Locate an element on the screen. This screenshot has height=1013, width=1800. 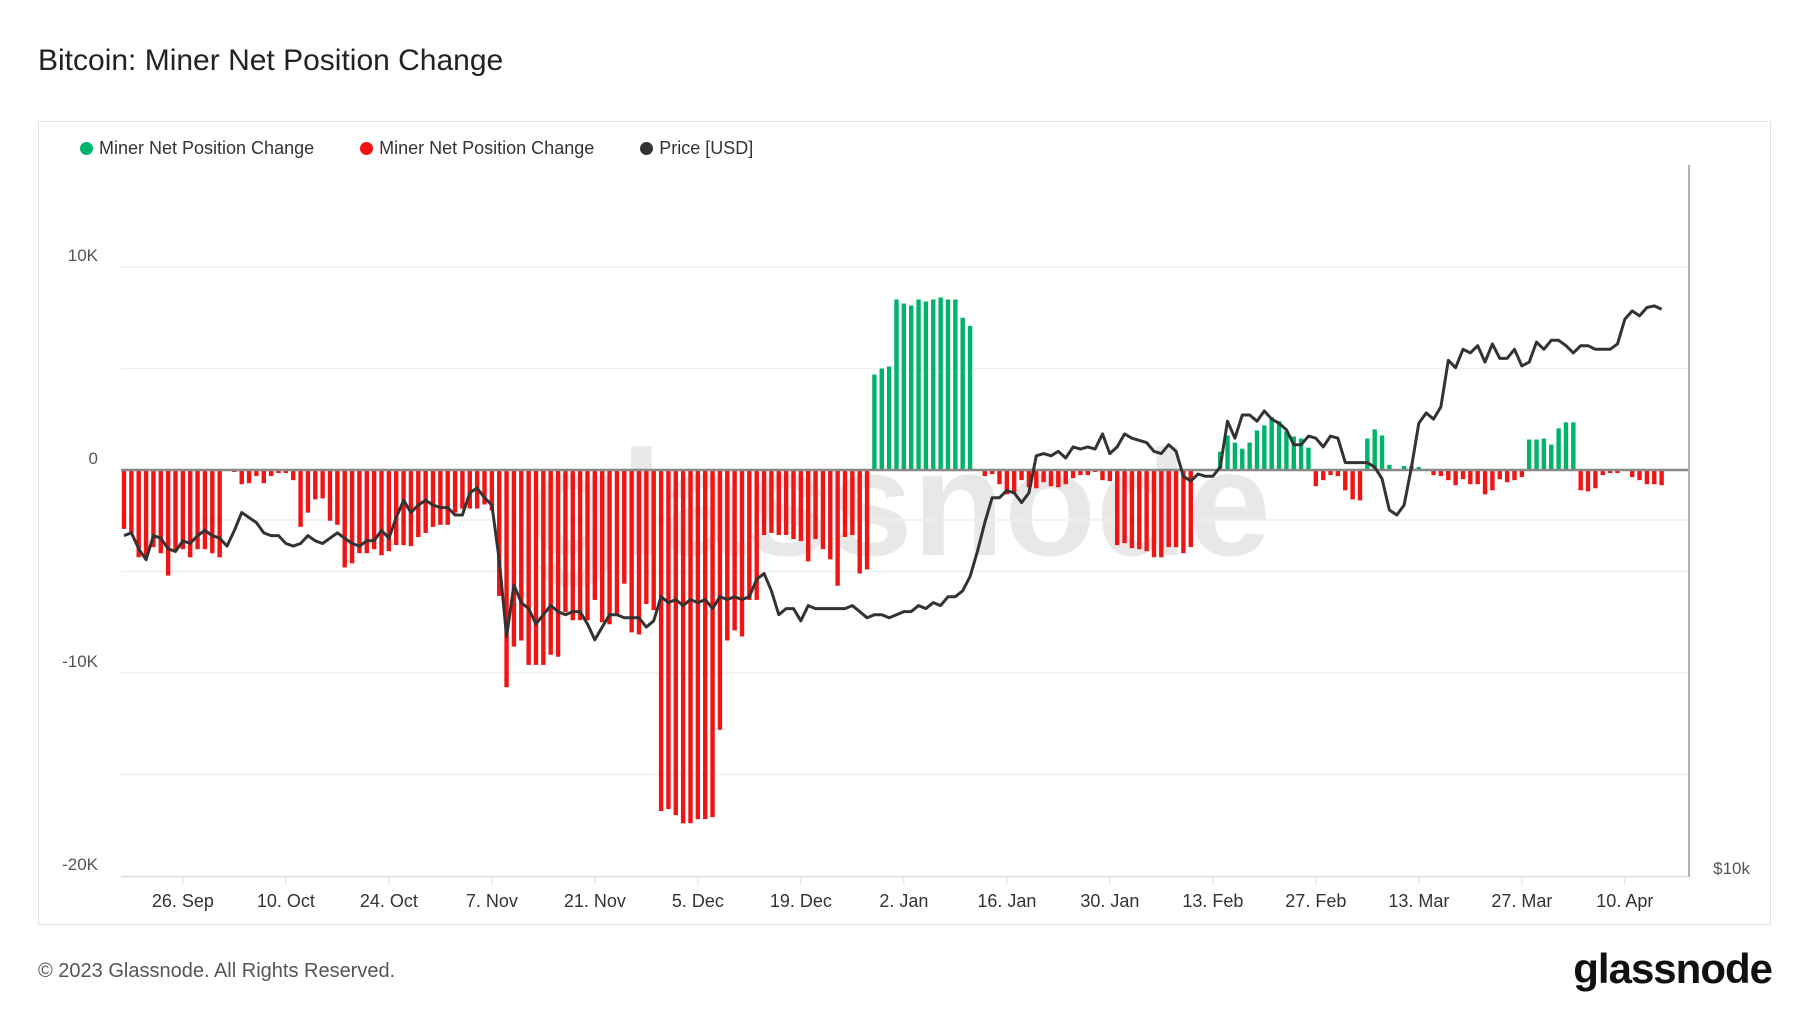
legend-item-outflow: Miner Net Position Change is located at coordinates (477, 148).